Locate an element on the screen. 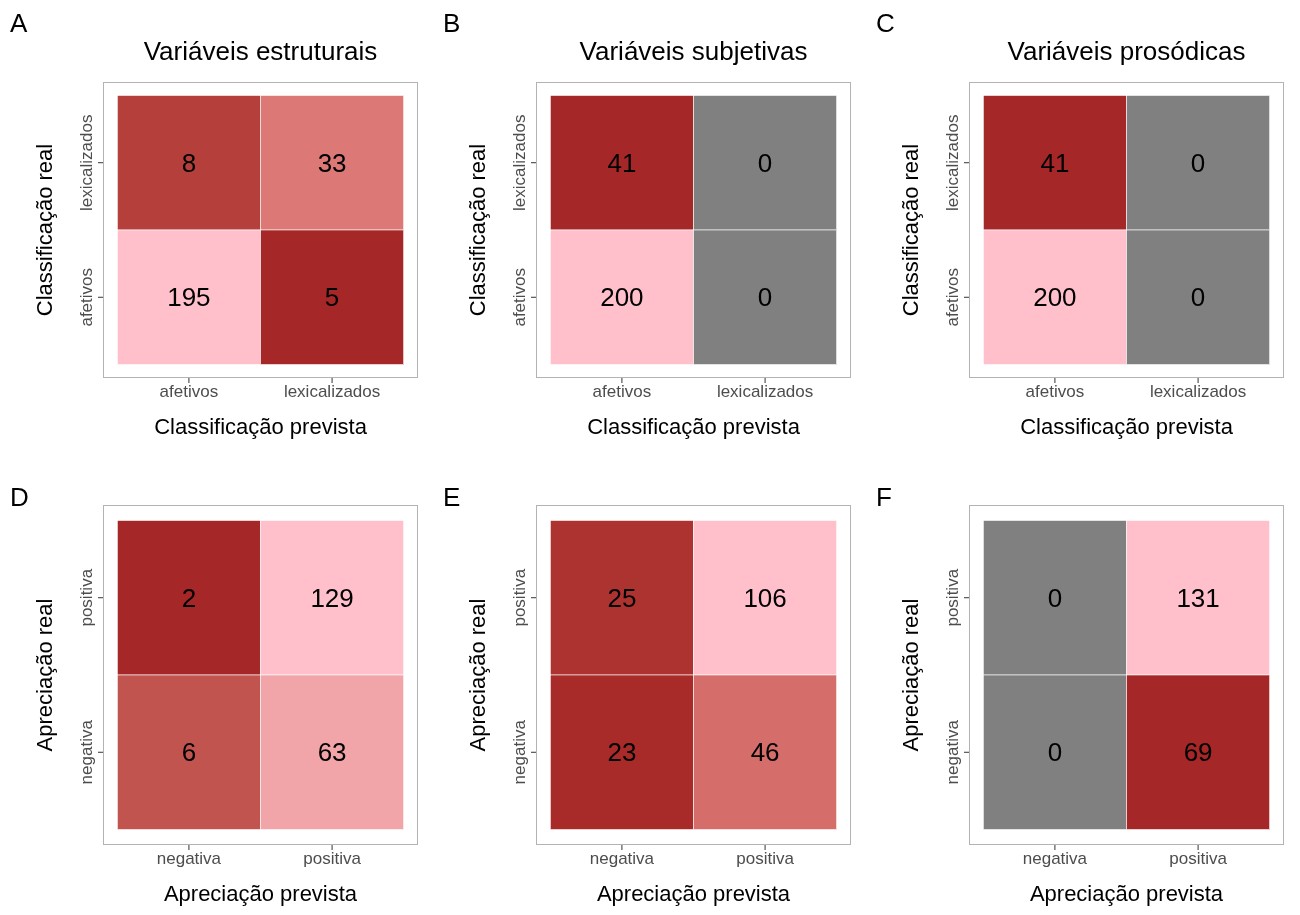 Image resolution: width=1300 pixels, height=915 pixels. text: D is located at coordinates (19, 497).